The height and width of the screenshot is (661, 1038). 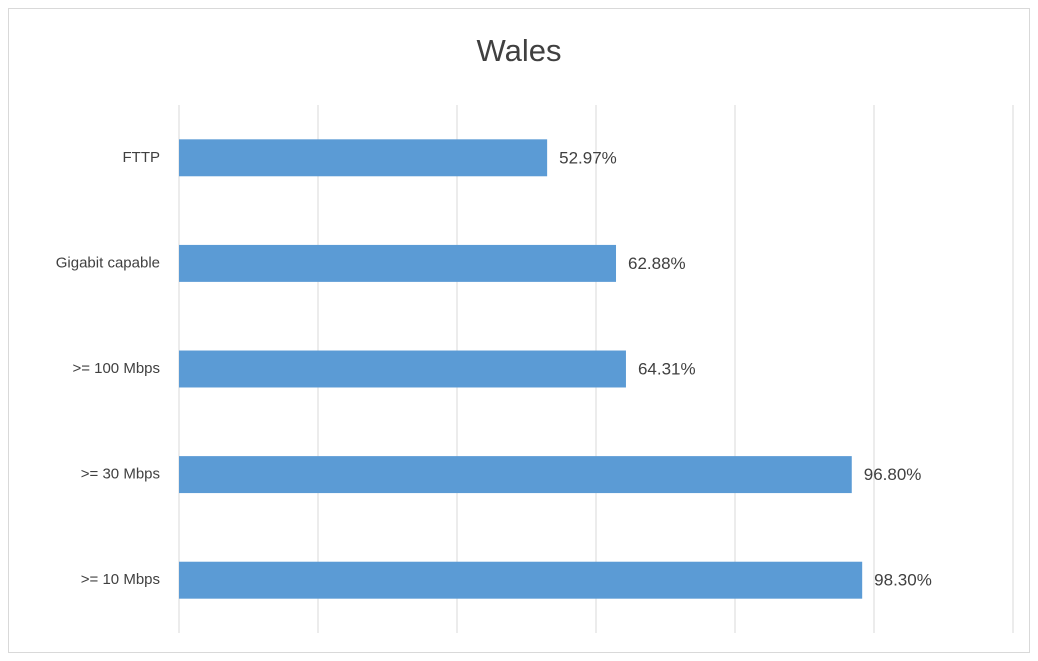 I want to click on chart-title: Wales, so click(x=519, y=50).